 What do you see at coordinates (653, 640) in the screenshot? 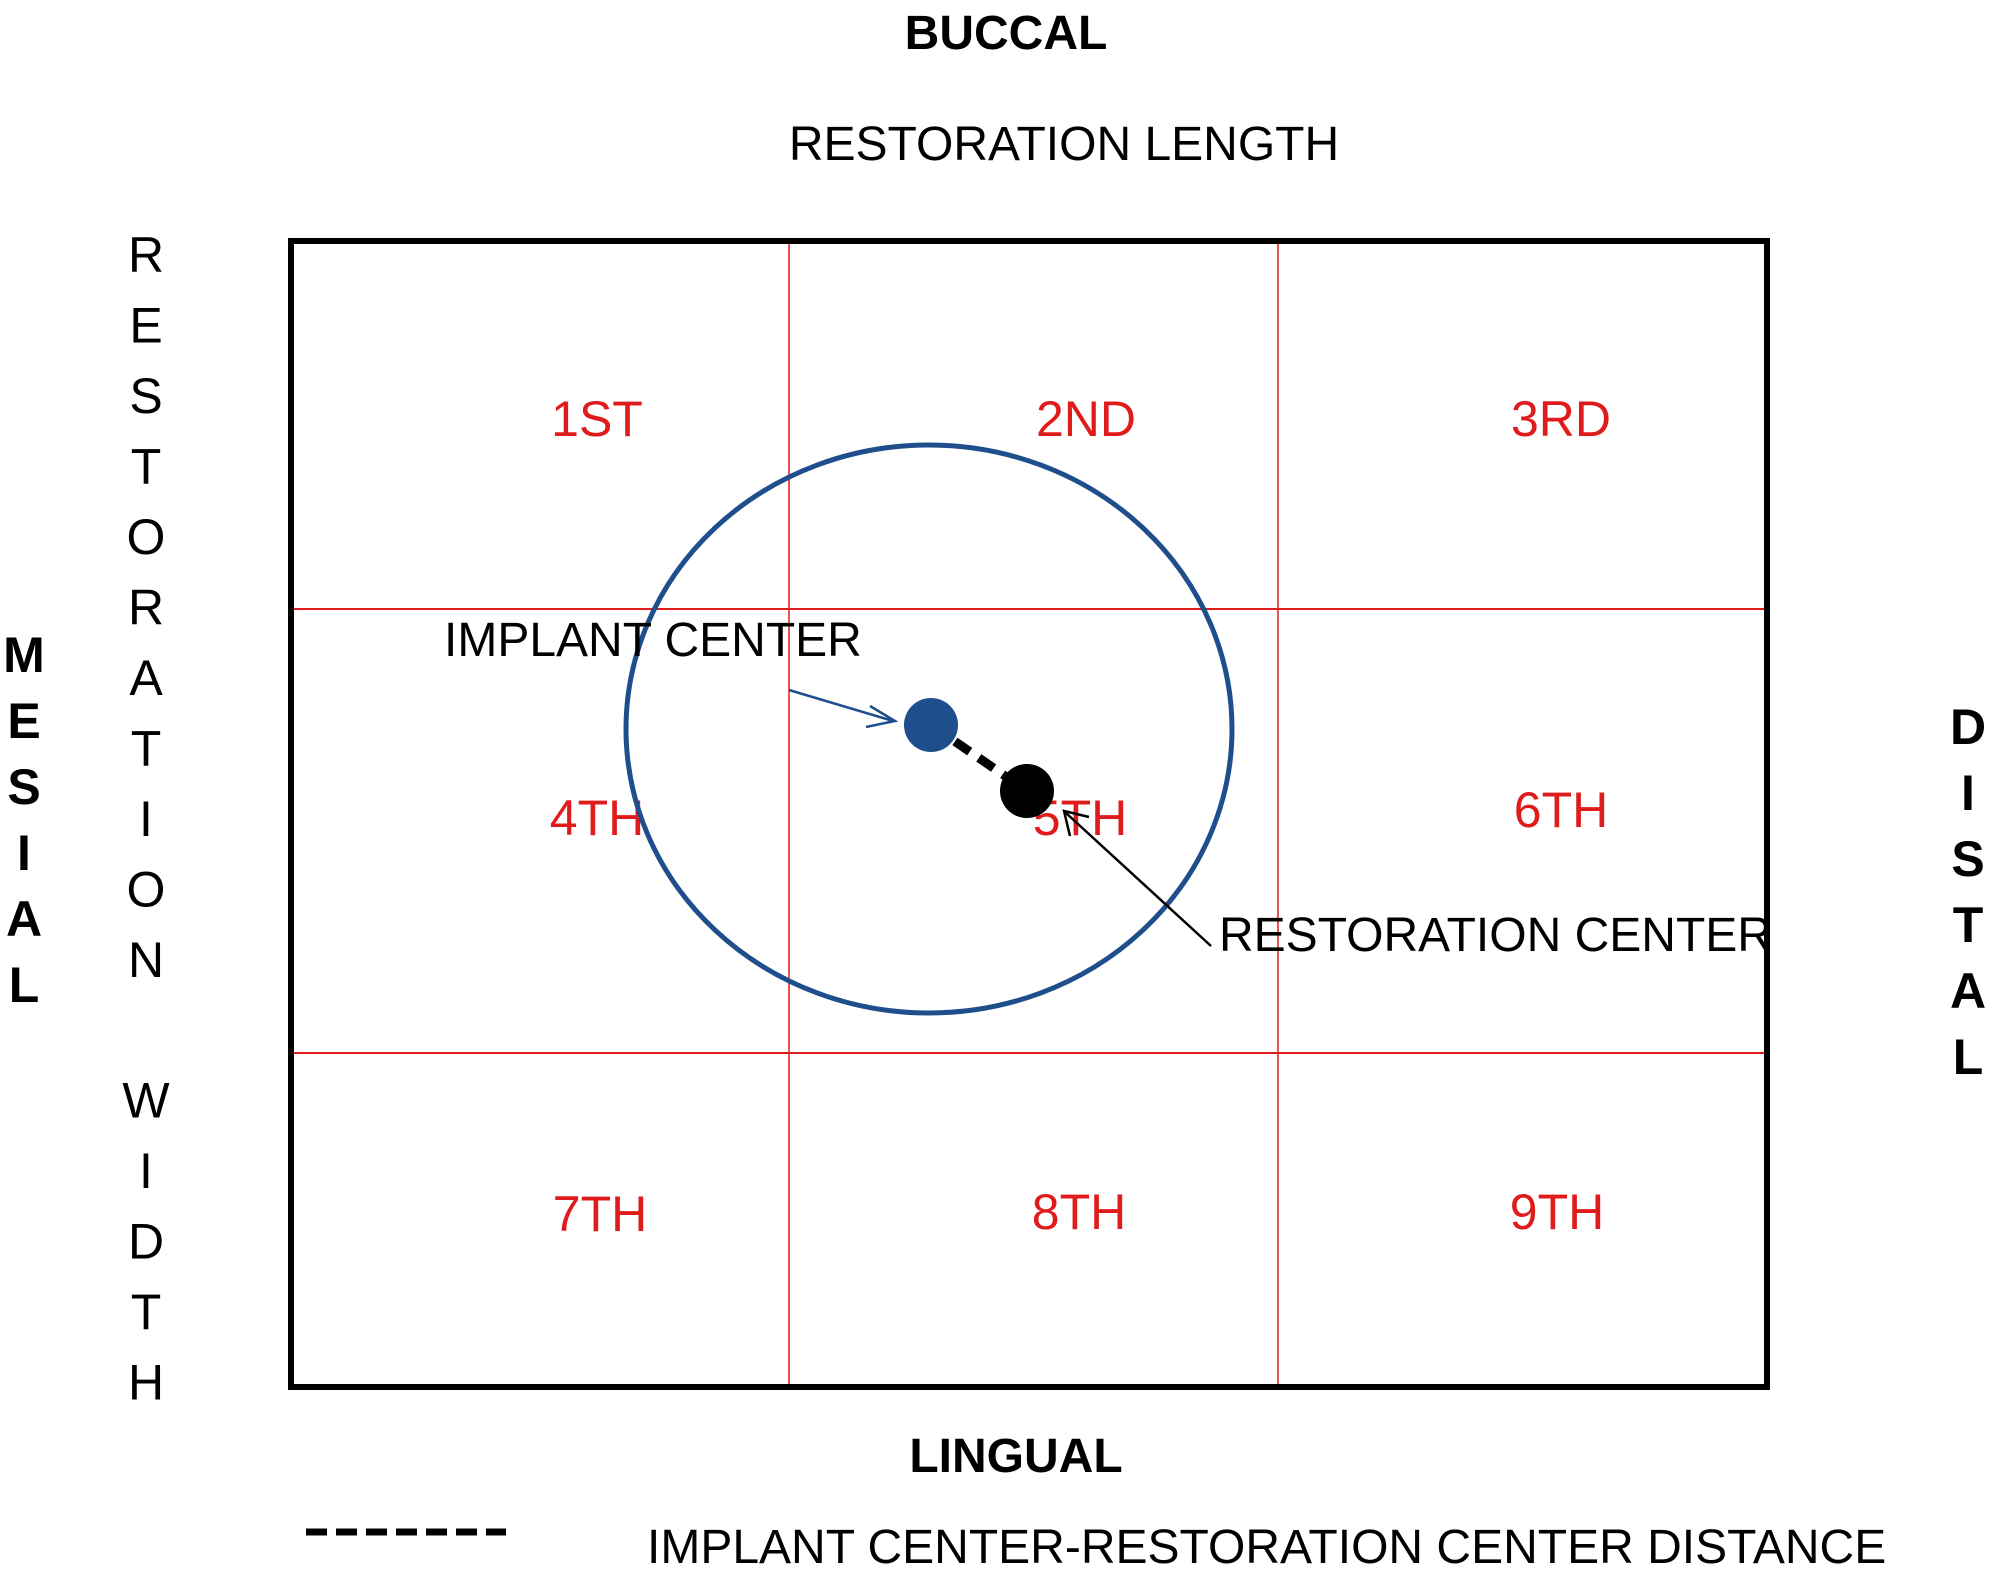
I see `implant-center-label: IMPLANT CENTER` at bounding box center [653, 640].